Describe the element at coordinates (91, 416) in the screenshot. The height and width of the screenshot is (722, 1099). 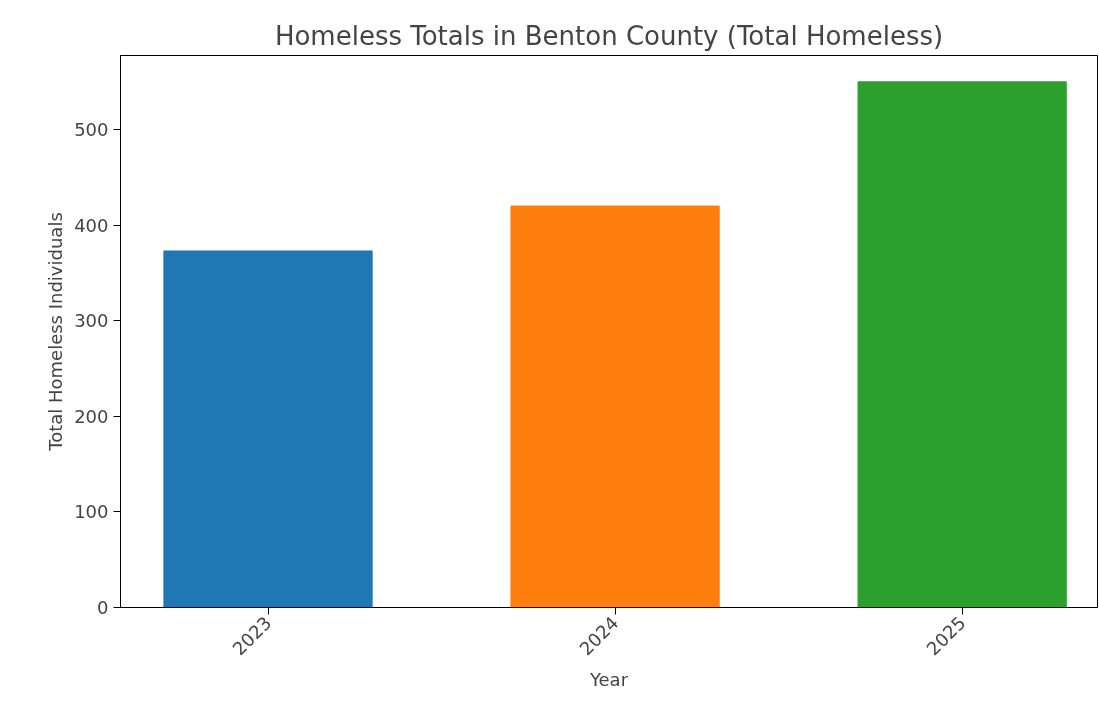
I see `y-tick-label: 200` at that location.